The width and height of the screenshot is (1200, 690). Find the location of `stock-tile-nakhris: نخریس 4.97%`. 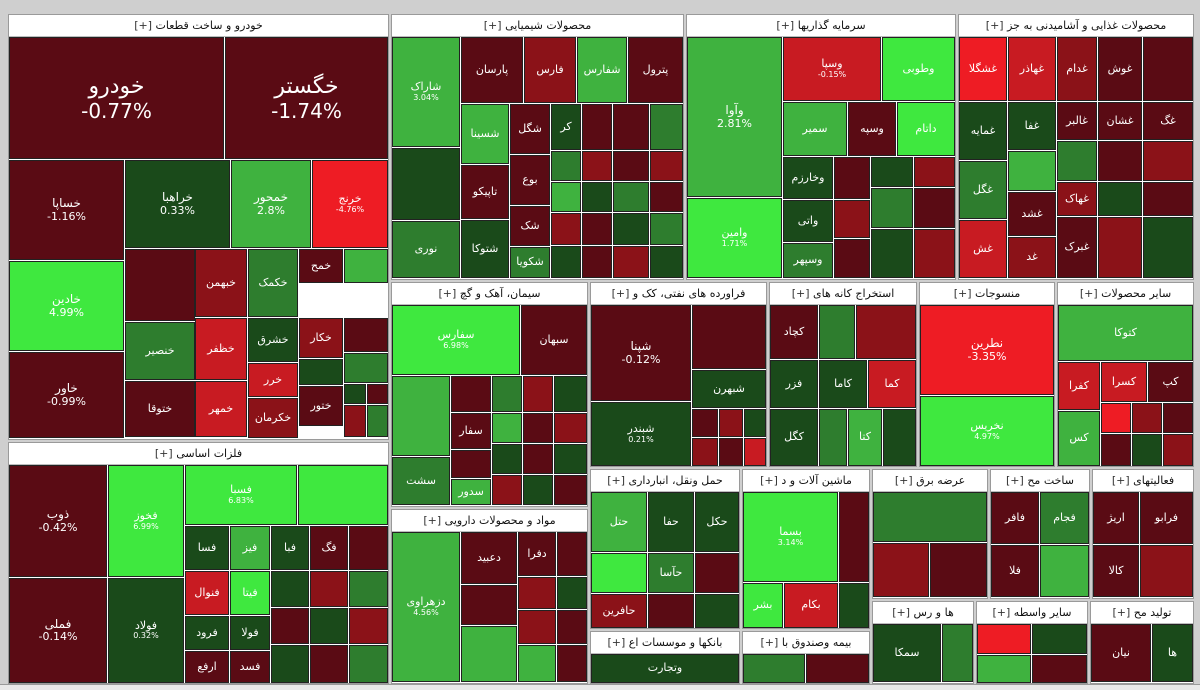

stock-tile-nakhris: نخریس 4.97% is located at coordinates (987, 431).